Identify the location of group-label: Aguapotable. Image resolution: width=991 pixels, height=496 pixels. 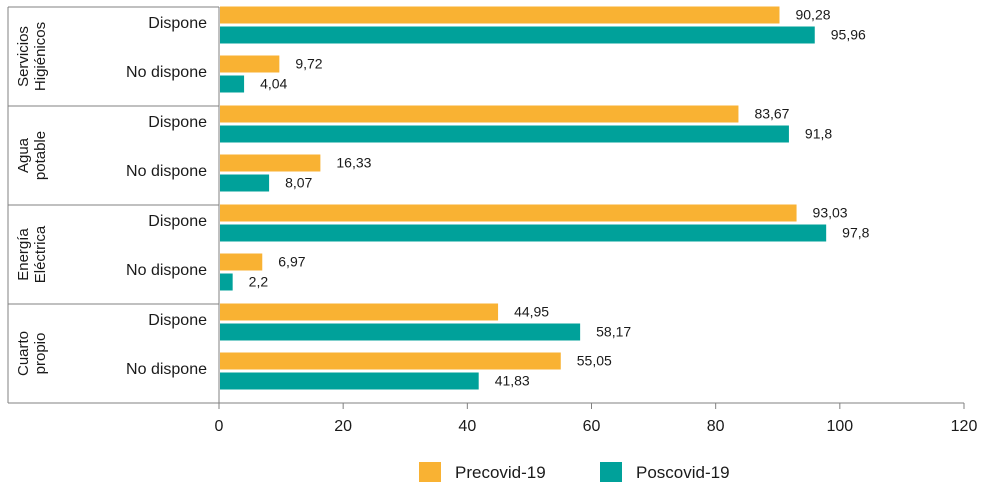
(32, 155).